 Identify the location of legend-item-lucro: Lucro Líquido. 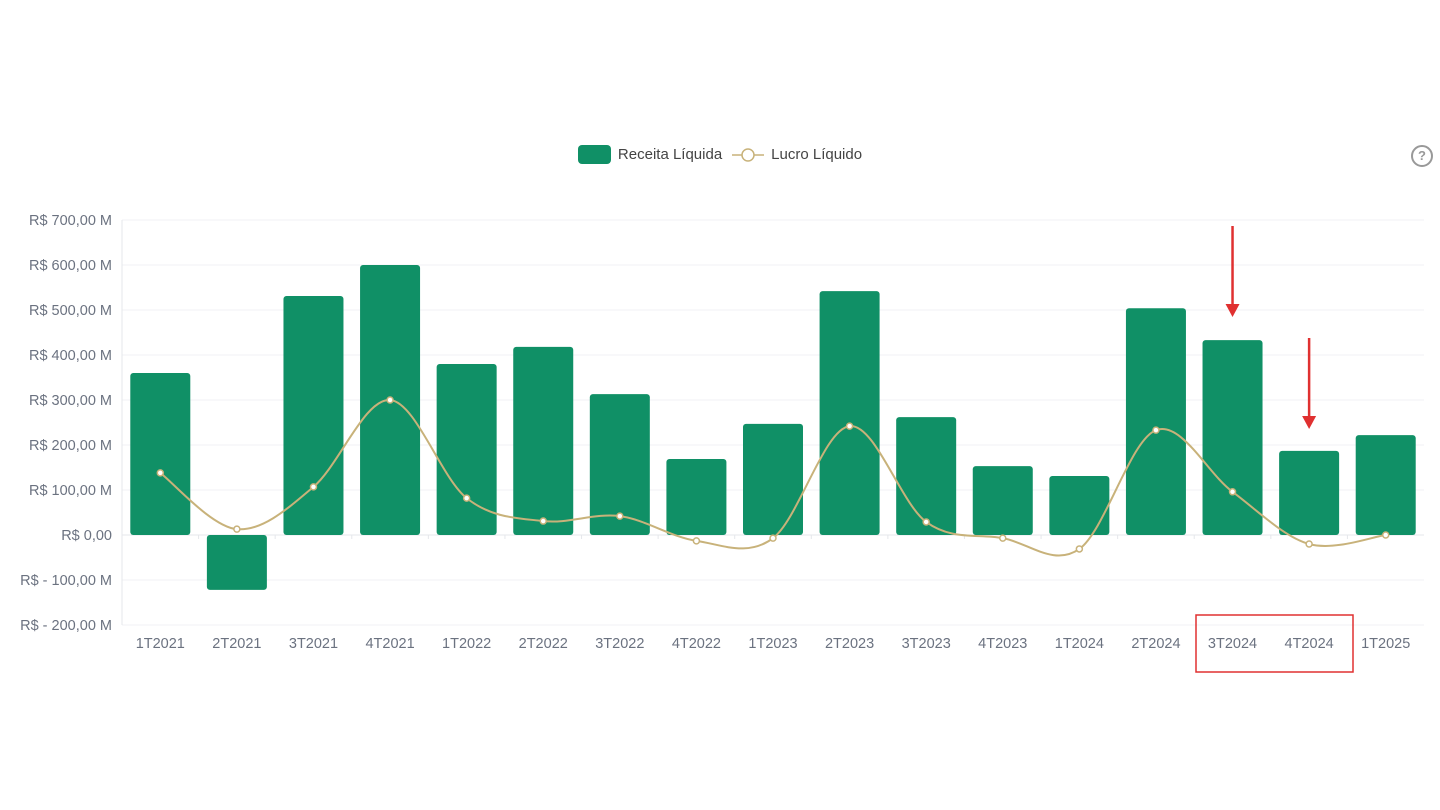
(797, 154).